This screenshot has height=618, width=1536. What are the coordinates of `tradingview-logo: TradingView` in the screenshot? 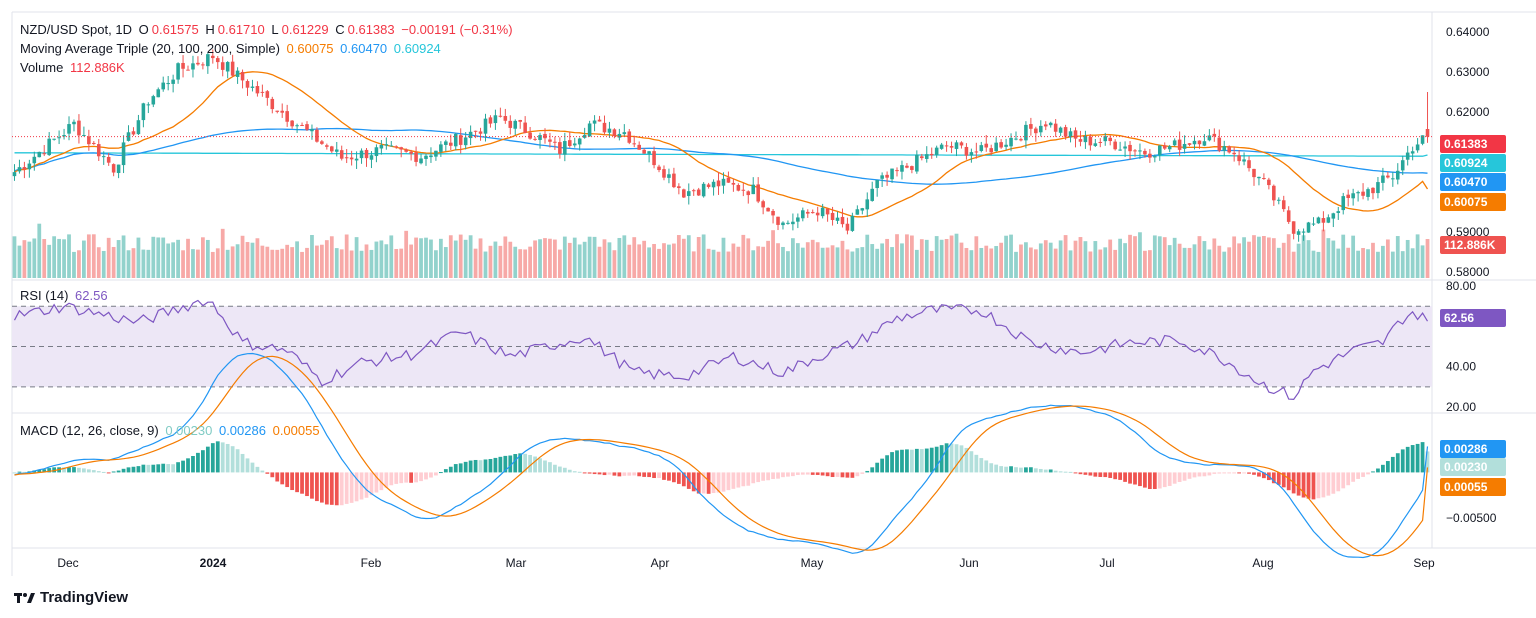 It's located at (71, 597).